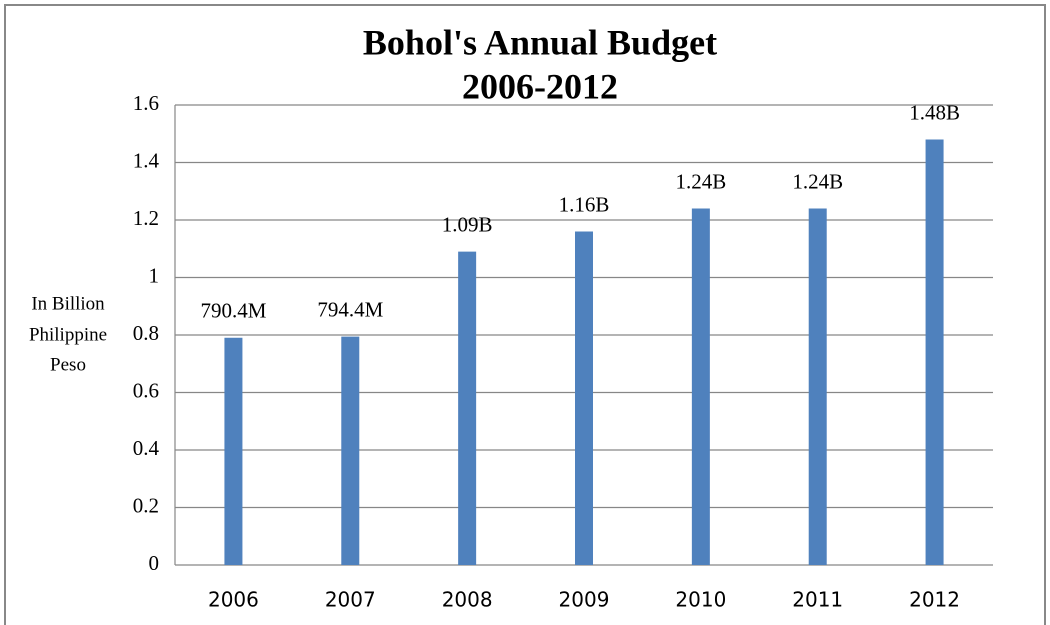  I want to click on y-tick-label: 0, so click(154, 563).